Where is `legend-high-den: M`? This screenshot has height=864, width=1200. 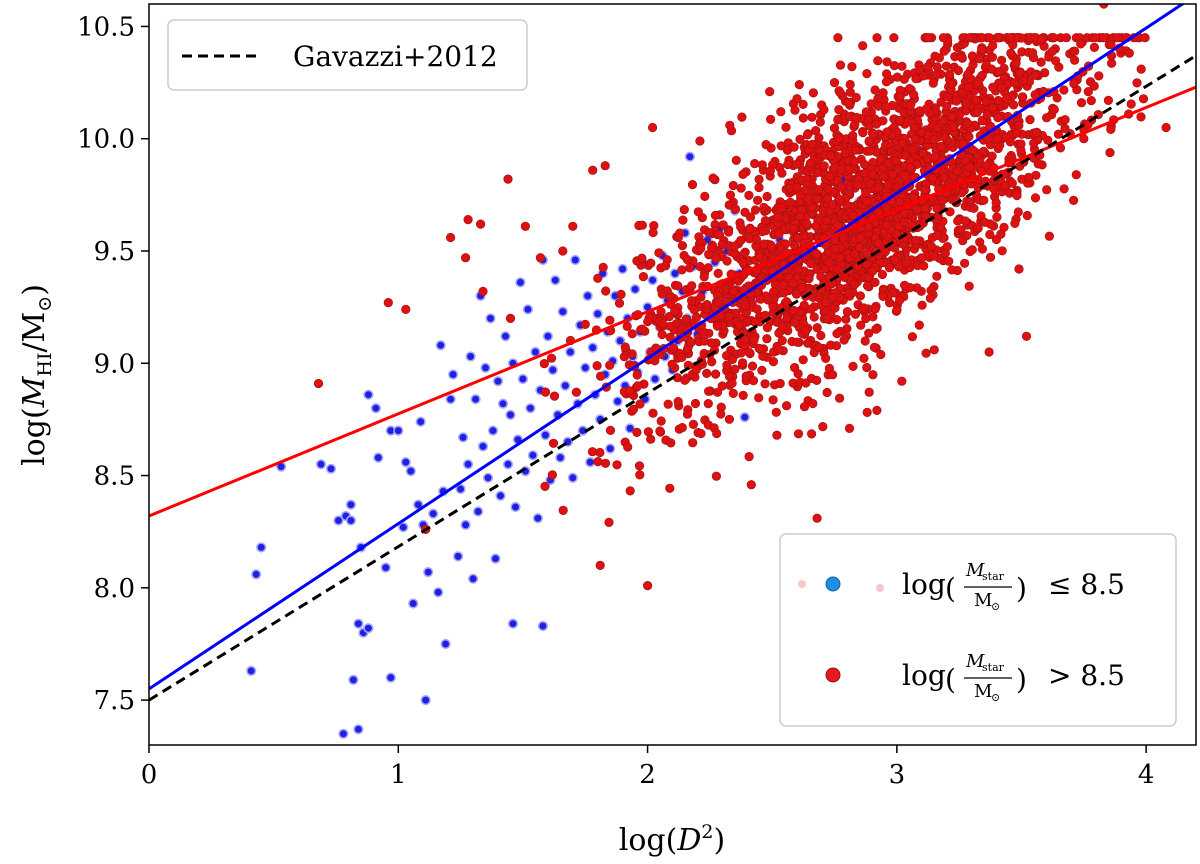 legend-high-den: M is located at coordinates (983, 691).